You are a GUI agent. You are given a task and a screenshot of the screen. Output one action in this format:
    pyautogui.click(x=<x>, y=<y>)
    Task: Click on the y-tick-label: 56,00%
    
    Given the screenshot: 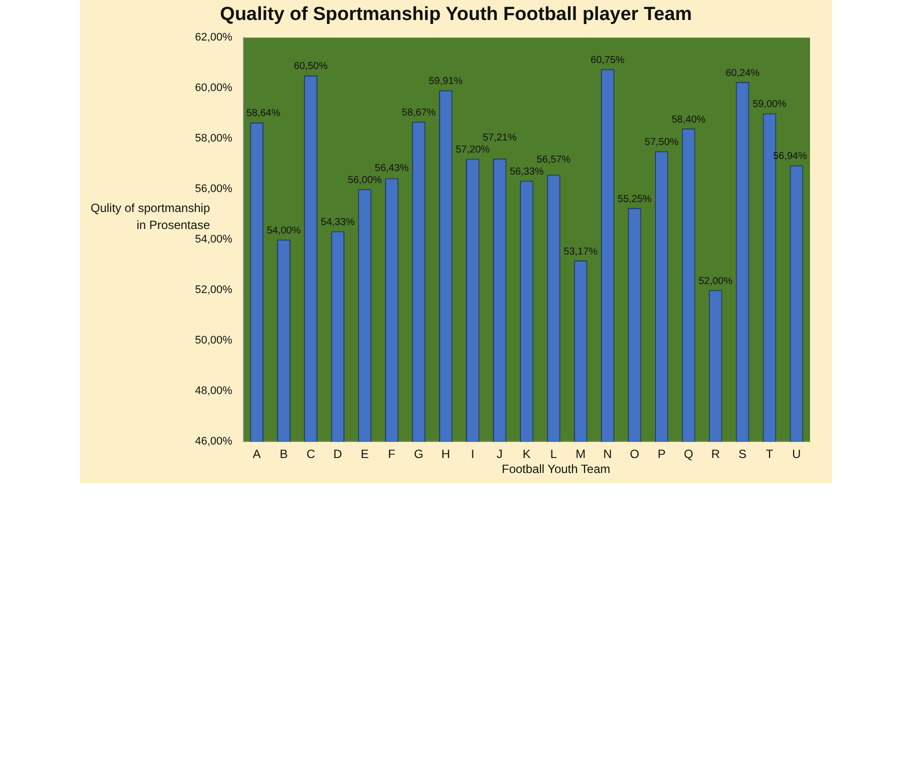 What is the action you would take?
    pyautogui.click(x=213, y=189)
    